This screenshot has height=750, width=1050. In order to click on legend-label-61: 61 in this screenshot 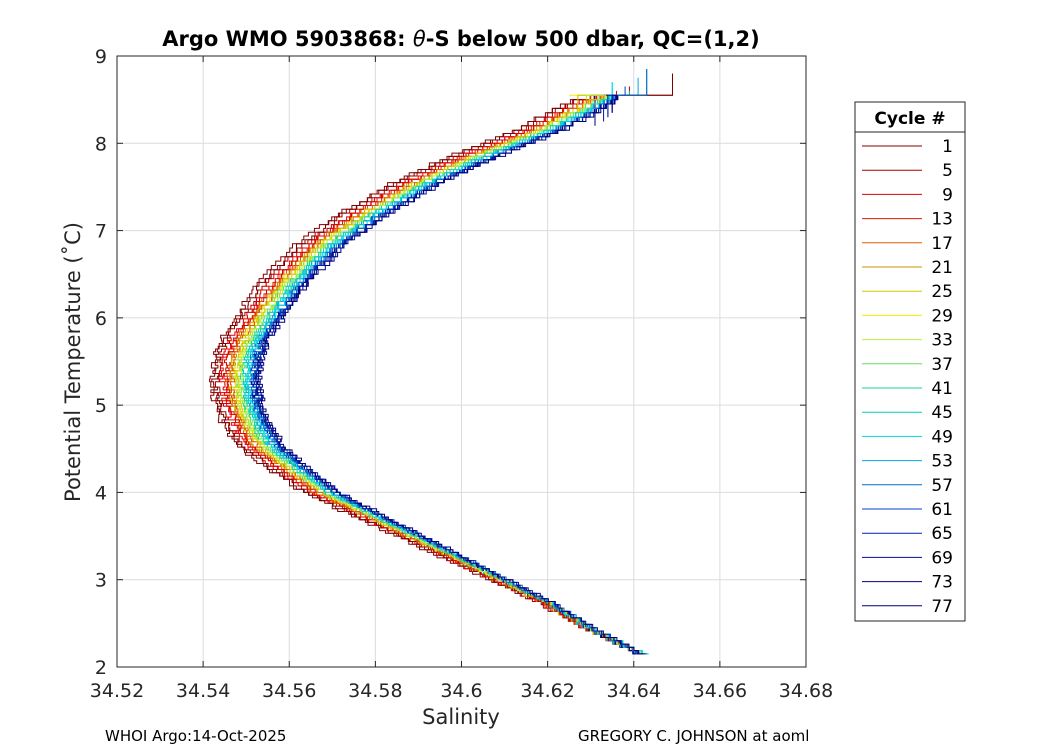, I will do `click(942, 510)`.